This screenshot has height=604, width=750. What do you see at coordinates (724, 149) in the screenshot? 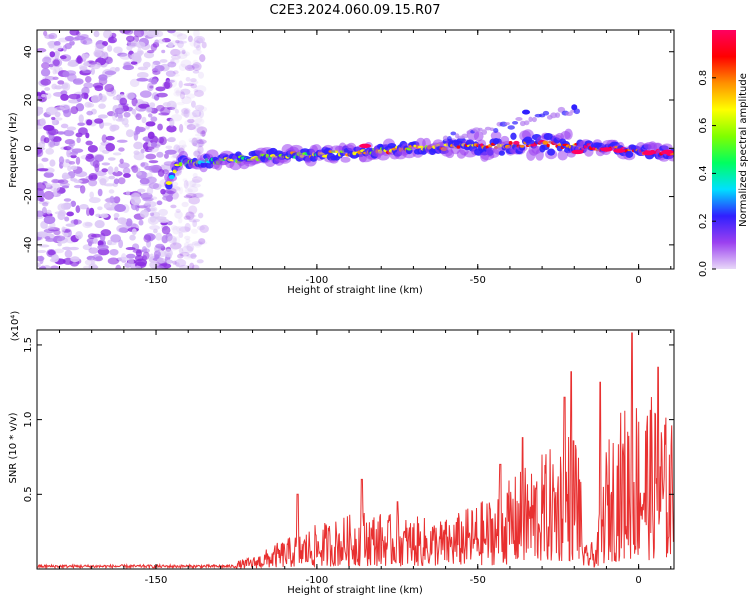
I see `colorbar-bar` at bounding box center [724, 149].